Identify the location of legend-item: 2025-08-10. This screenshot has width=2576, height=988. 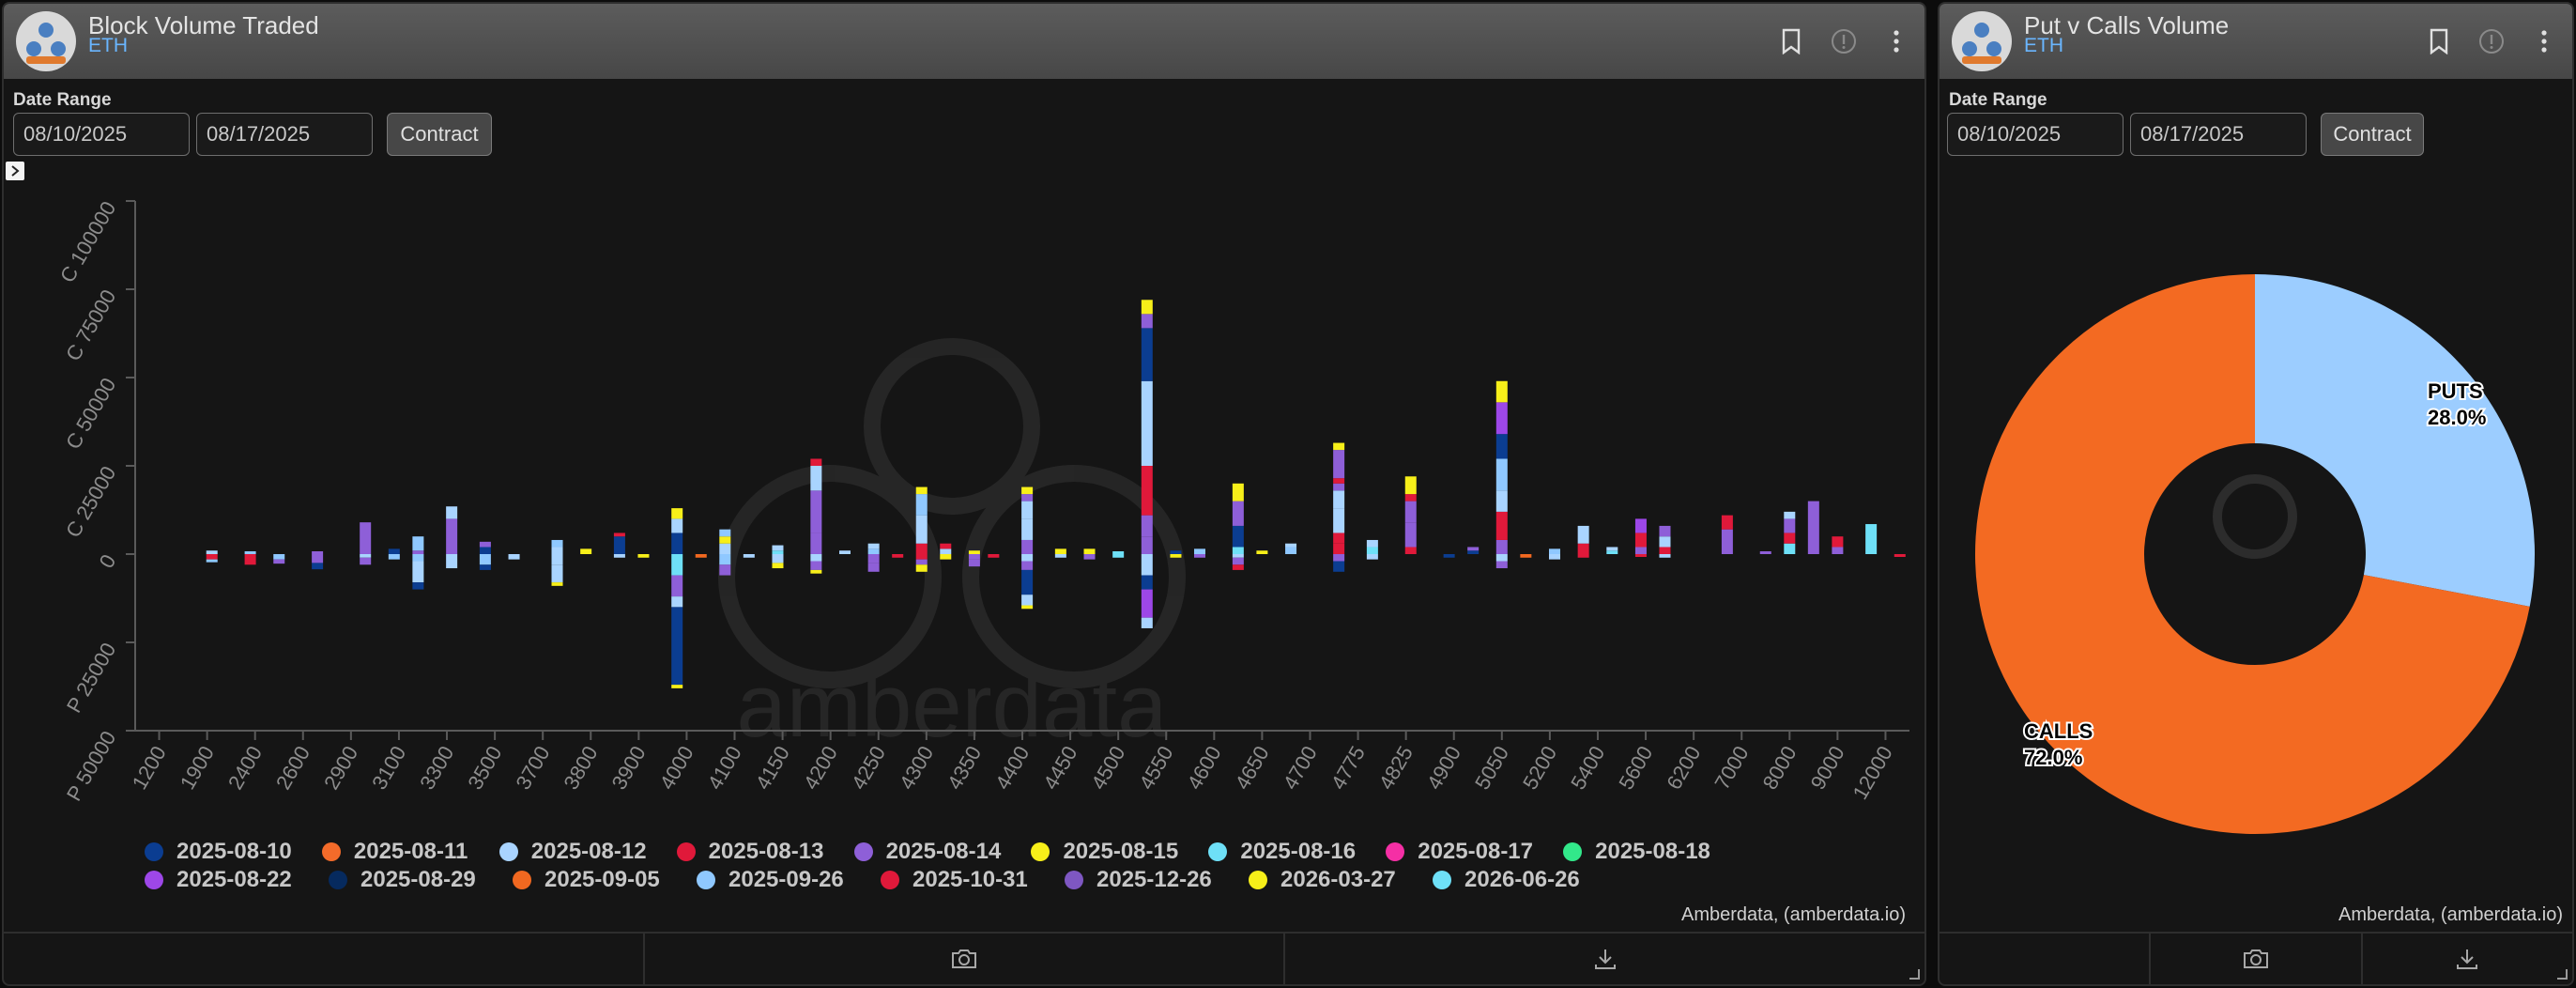
(234, 852).